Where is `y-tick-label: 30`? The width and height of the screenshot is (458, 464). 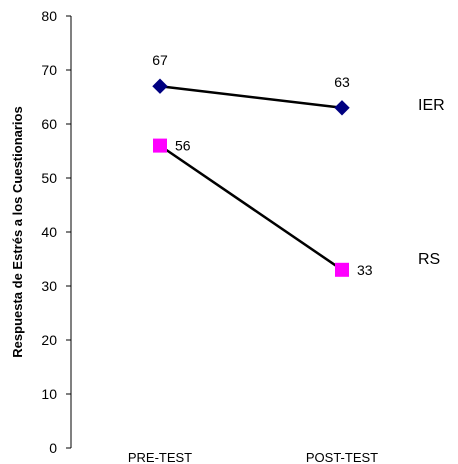
y-tick-label: 30 is located at coordinates (49, 286).